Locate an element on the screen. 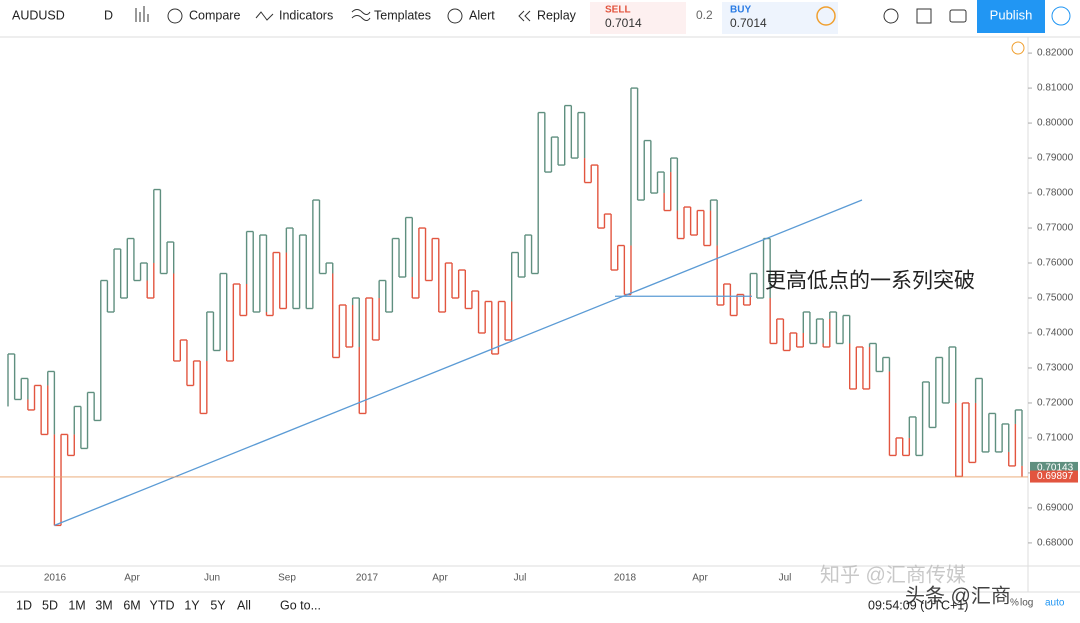  compare: Compare is located at coordinates (214, 15).